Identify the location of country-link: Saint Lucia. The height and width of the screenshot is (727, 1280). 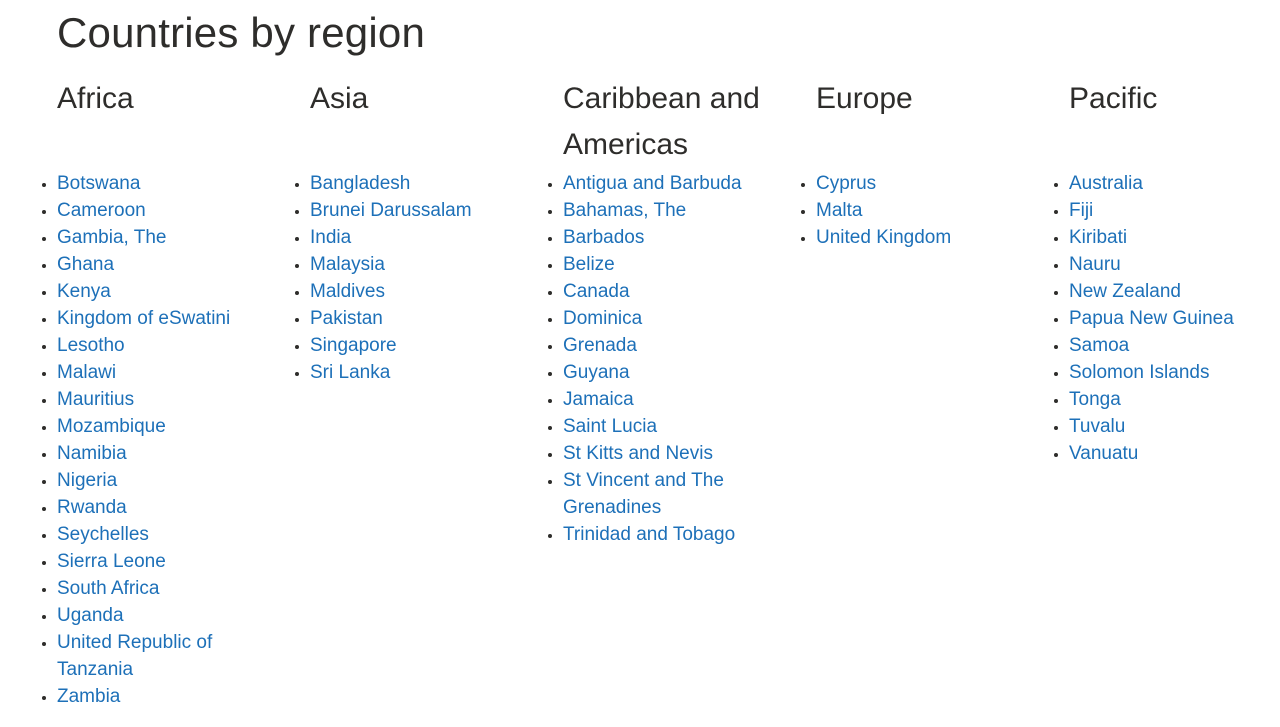
(610, 426).